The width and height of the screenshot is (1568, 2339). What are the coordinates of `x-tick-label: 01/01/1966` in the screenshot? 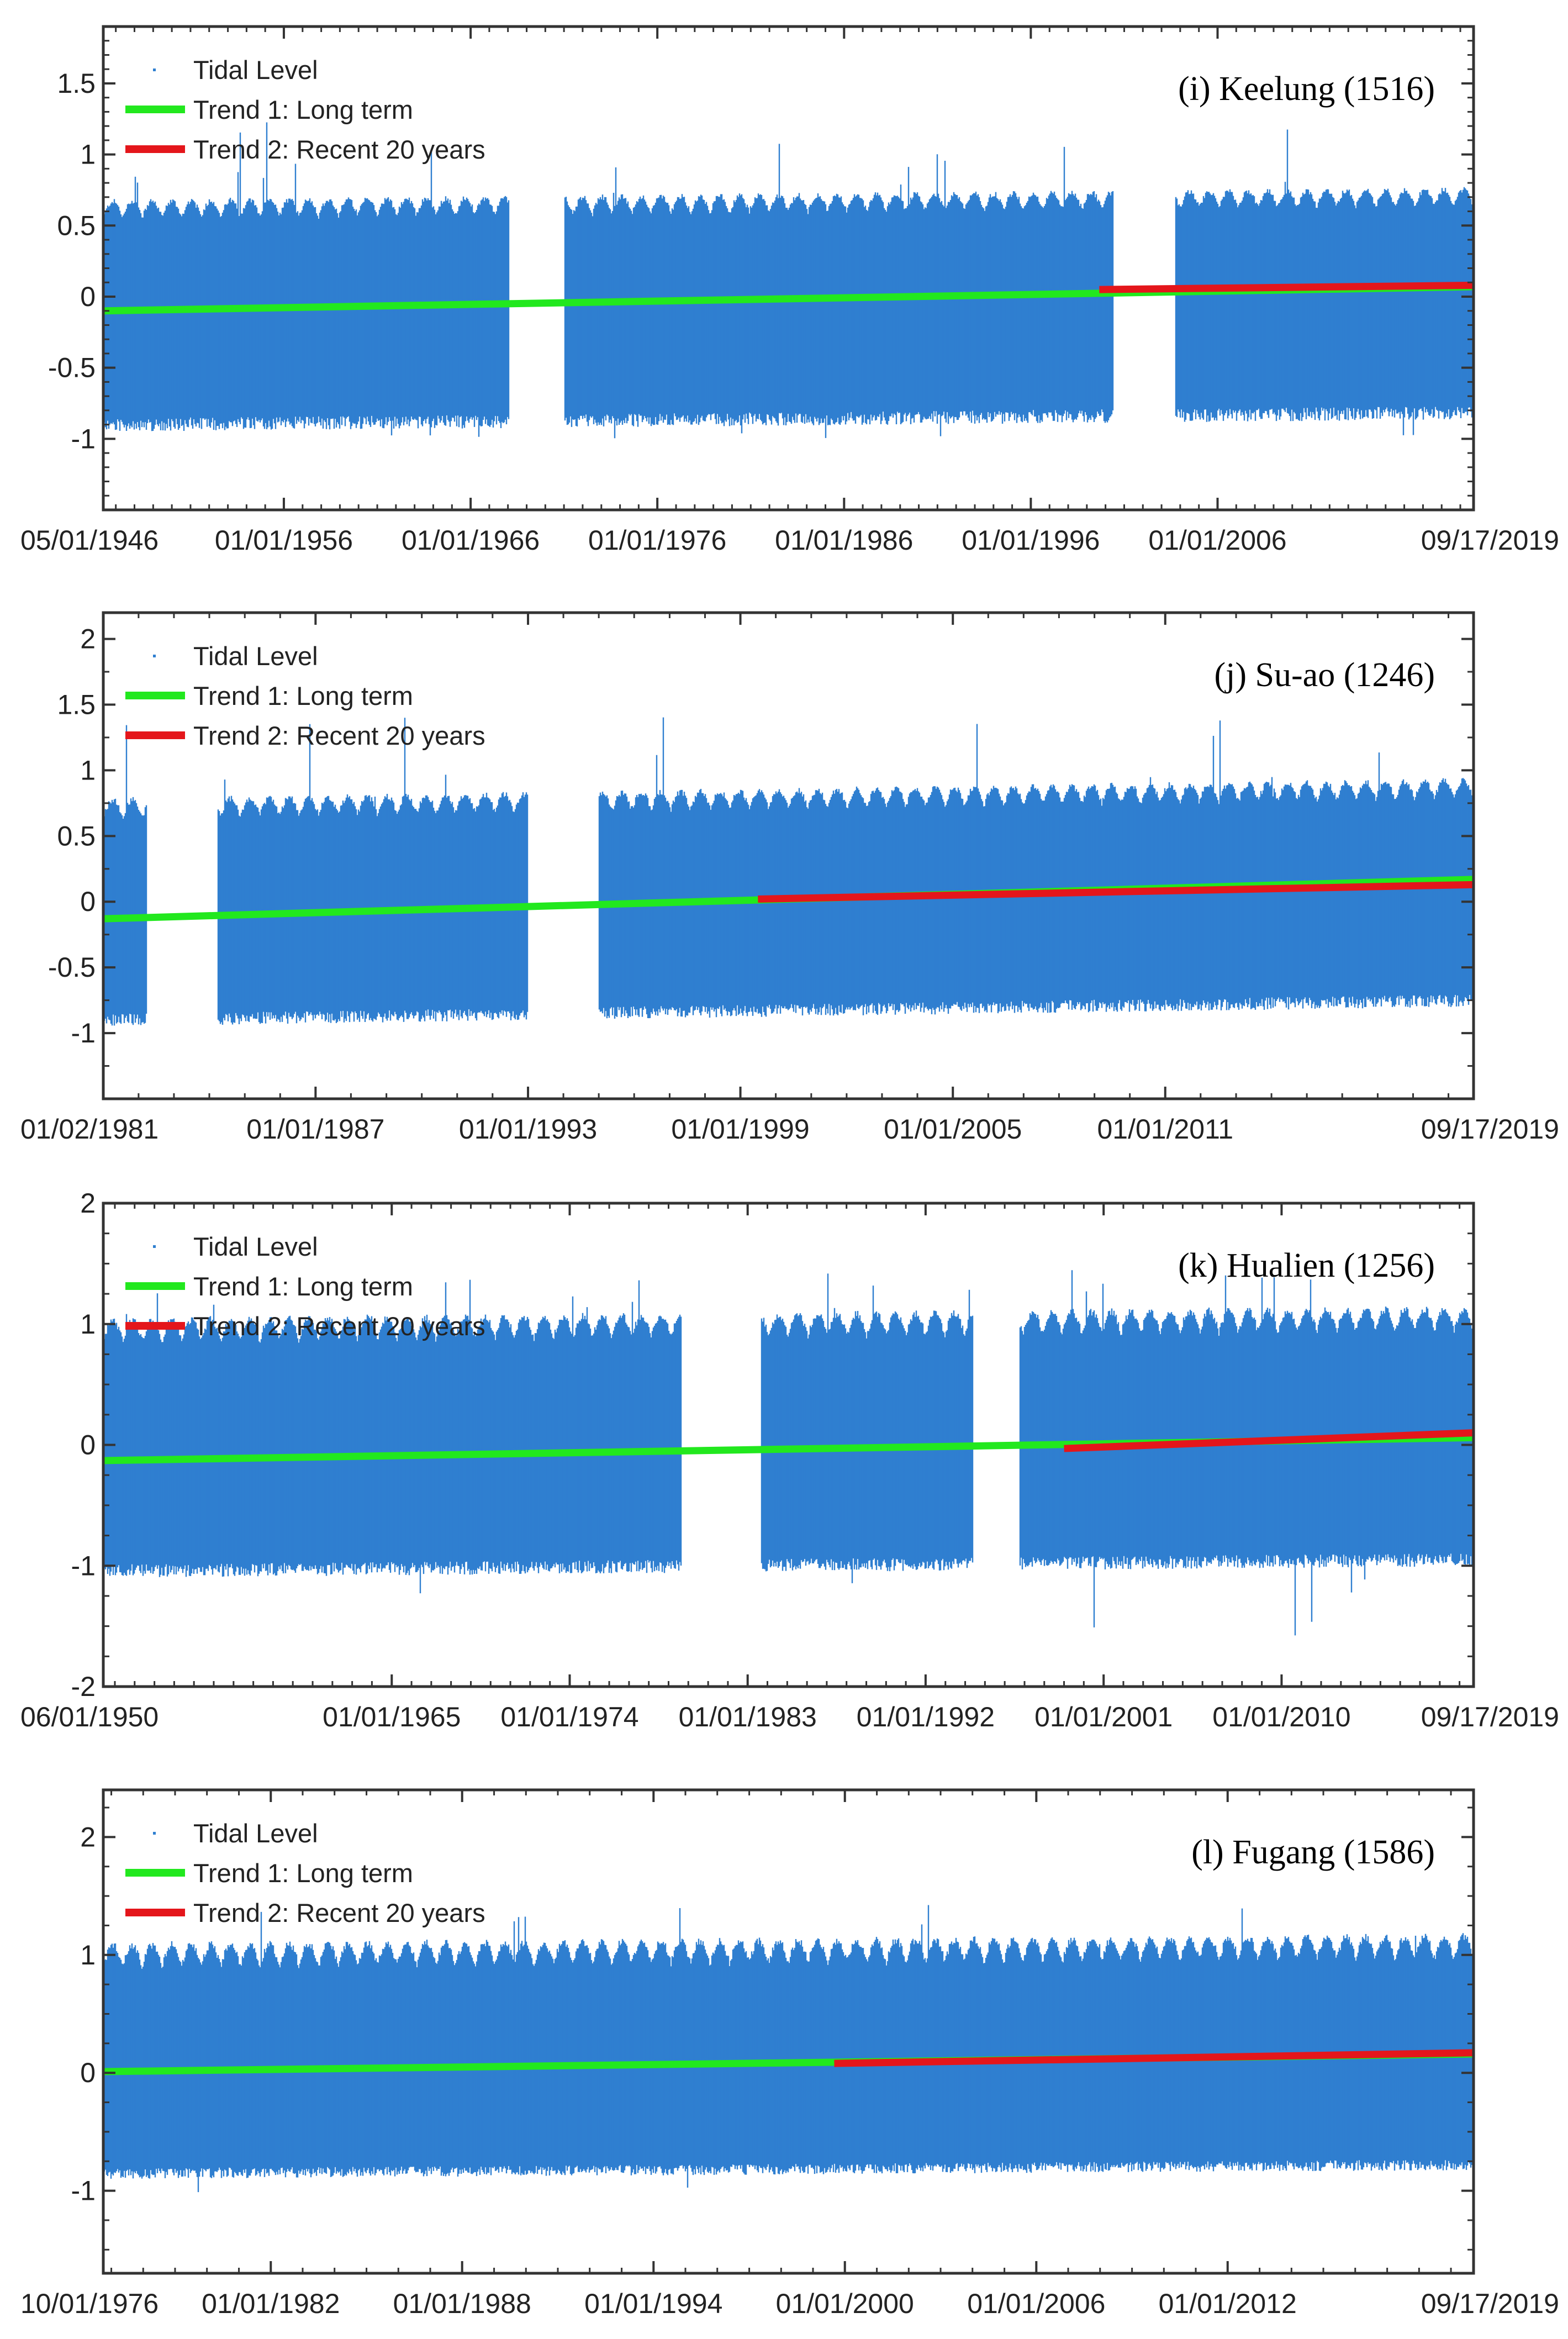 It's located at (471, 541).